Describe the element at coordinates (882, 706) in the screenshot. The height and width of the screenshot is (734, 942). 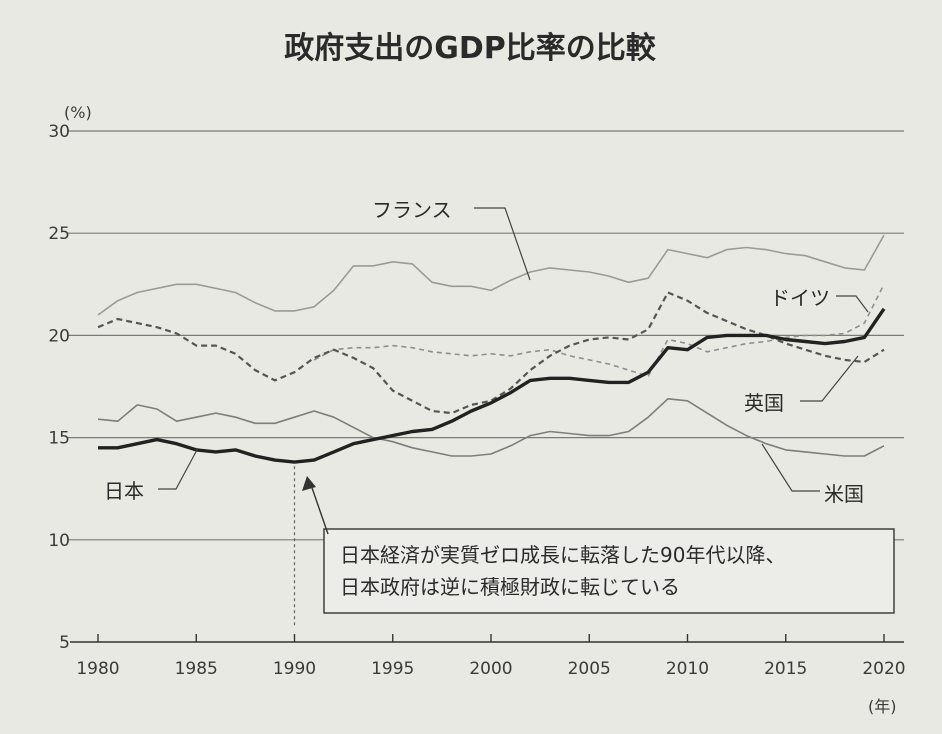
I see `x-axis-unit: (年)` at that location.